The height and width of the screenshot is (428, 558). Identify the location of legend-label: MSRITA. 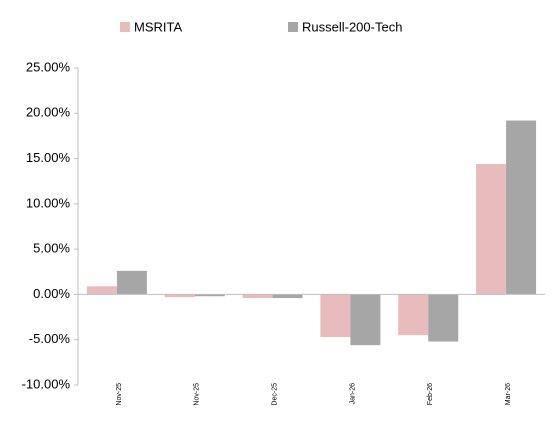
(158, 26).